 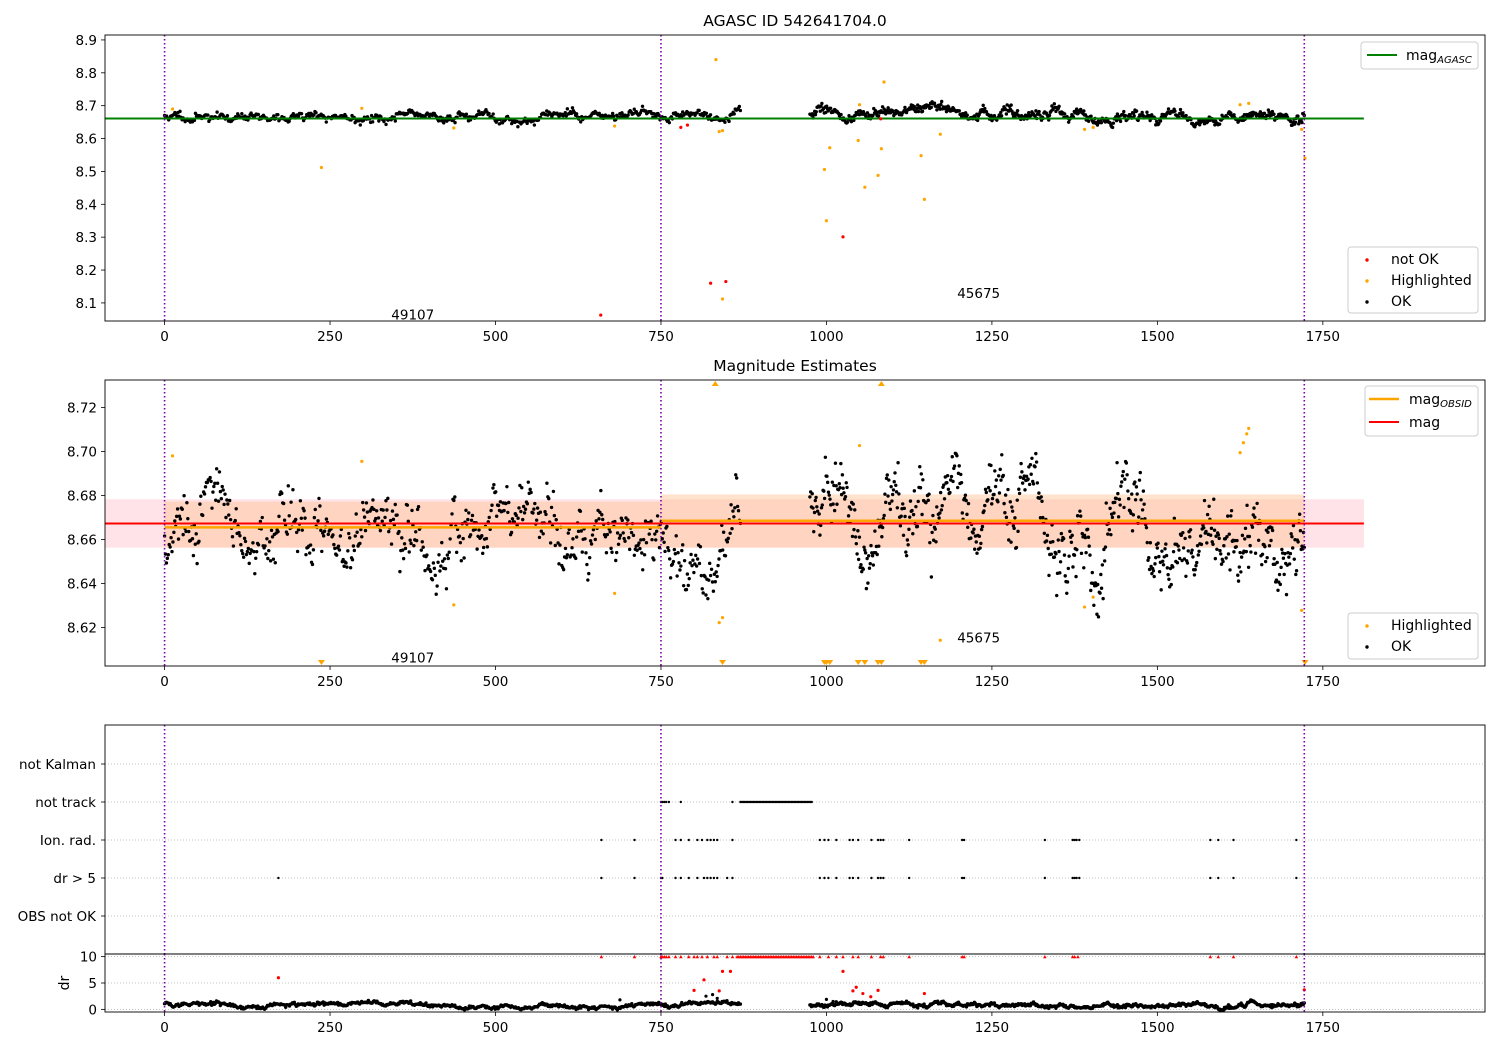 I want to click on x-tick-label: 750, so click(x=661, y=1028).